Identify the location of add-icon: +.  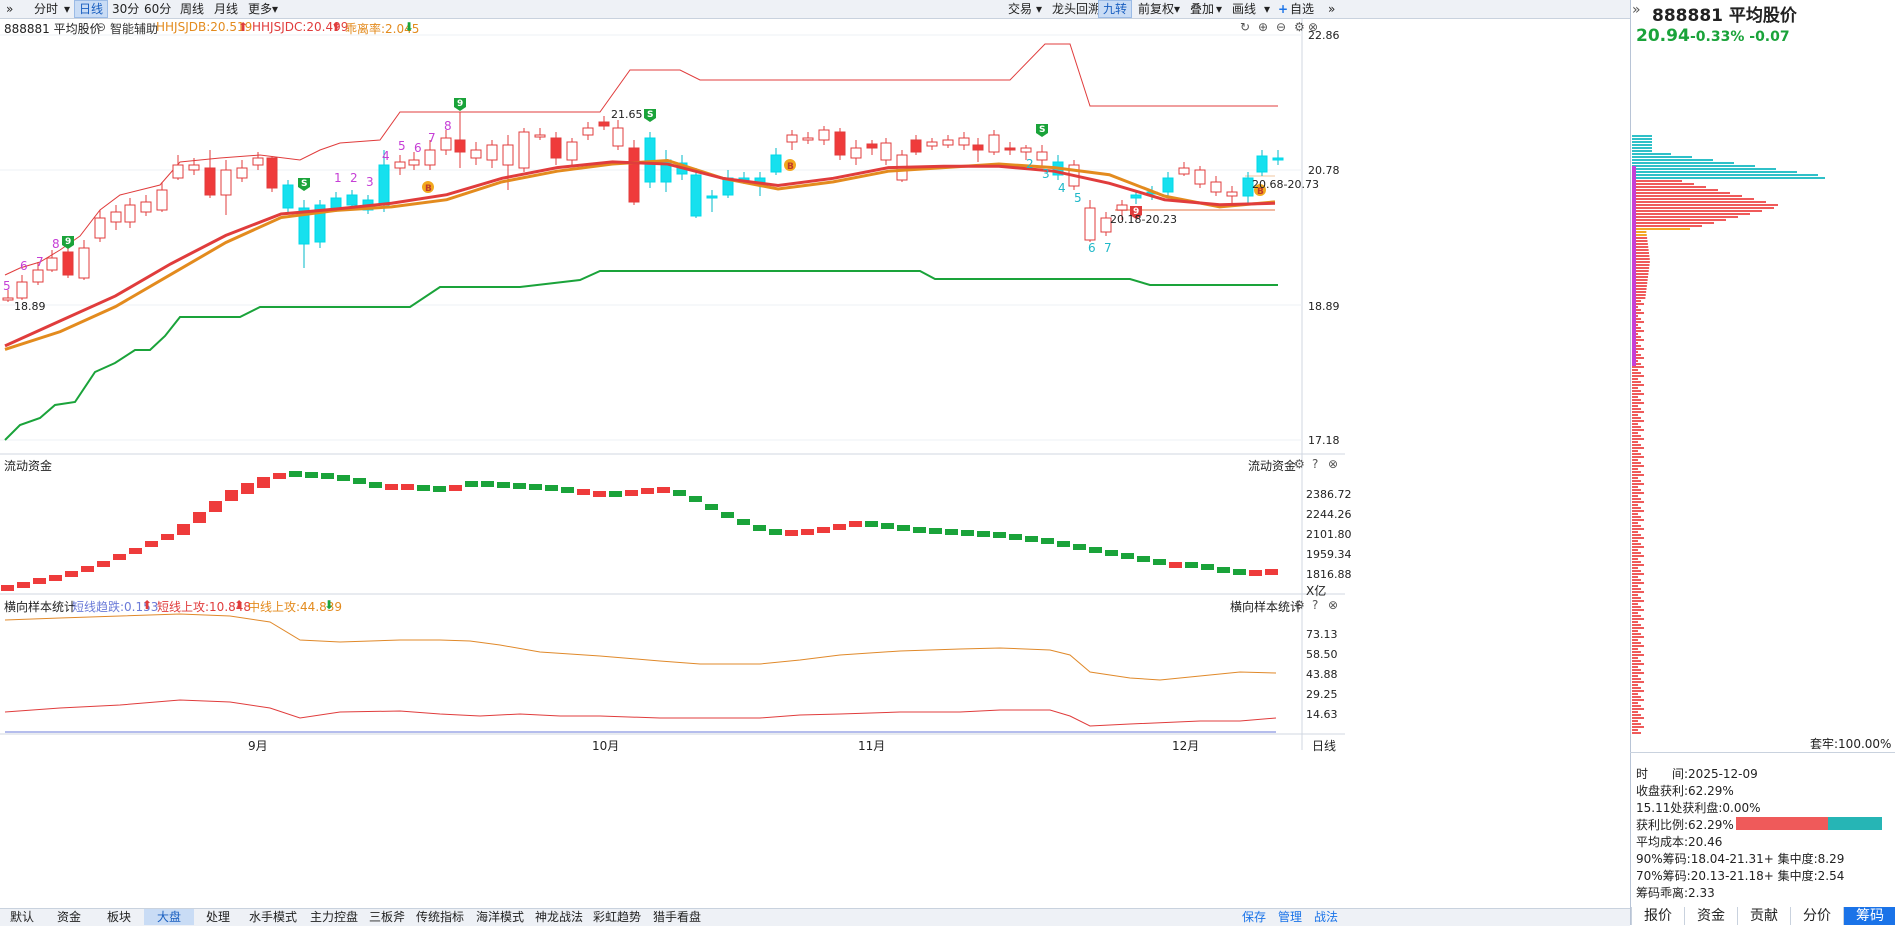
(1283, 9).